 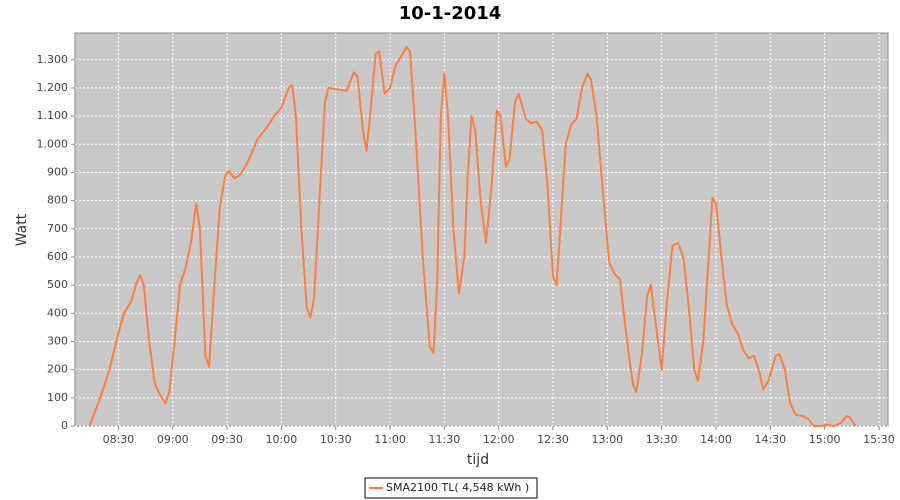 I want to click on y-tick-label: 1.300, so click(x=53, y=59).